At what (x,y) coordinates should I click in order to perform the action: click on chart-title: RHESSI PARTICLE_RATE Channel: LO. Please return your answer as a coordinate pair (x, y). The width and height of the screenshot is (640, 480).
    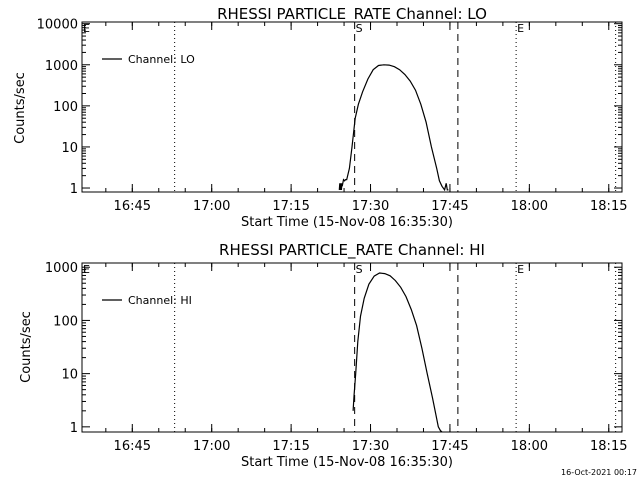
    Looking at the image, I should click on (352, 14).